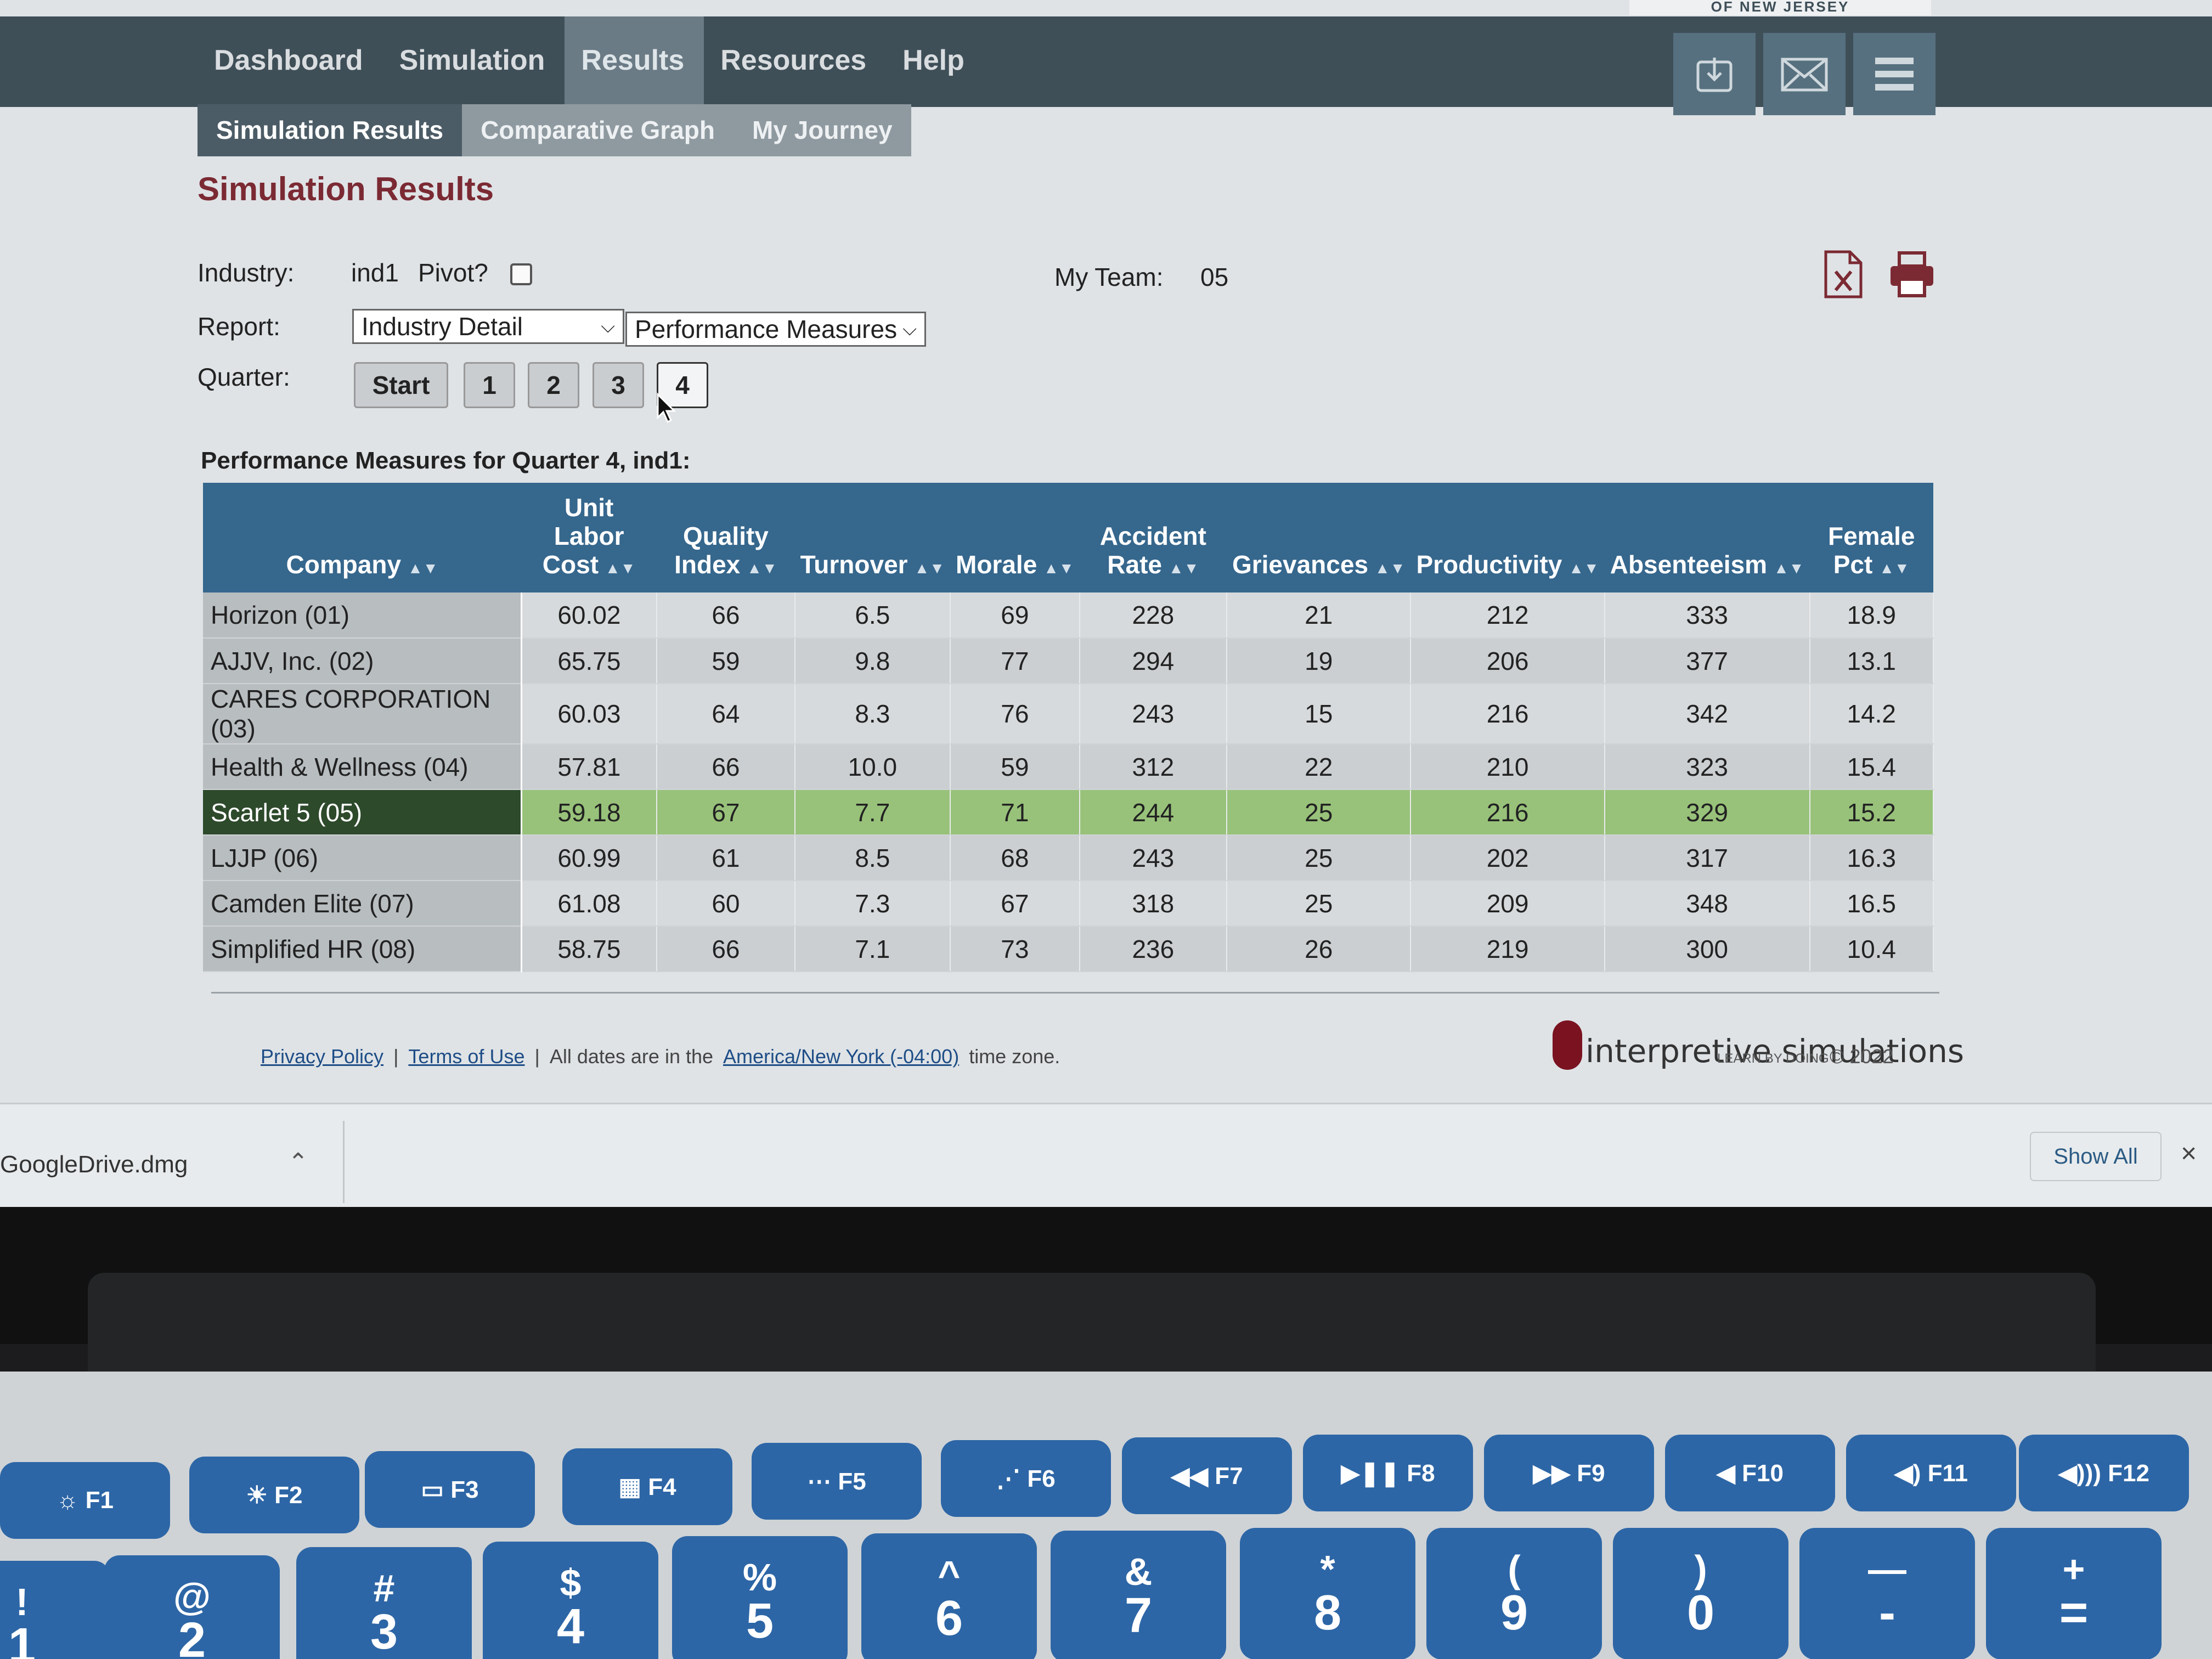 The width and height of the screenshot is (2212, 1659). I want to click on value-cell: 66, so click(726, 615).